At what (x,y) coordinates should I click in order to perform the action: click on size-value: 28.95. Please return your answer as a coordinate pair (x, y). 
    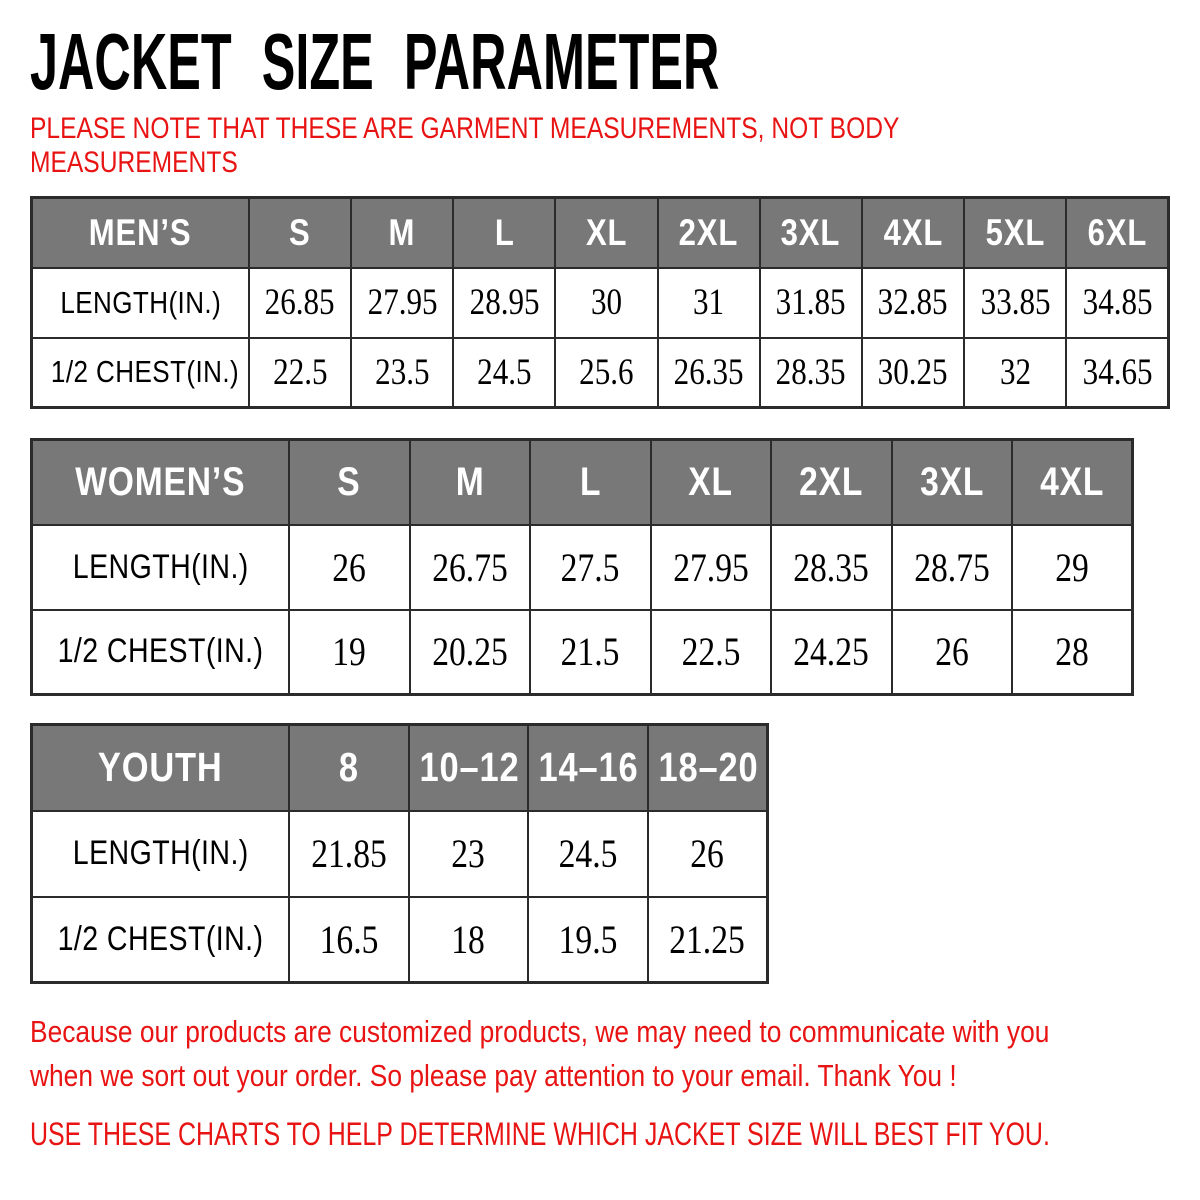
    Looking at the image, I should click on (504, 302).